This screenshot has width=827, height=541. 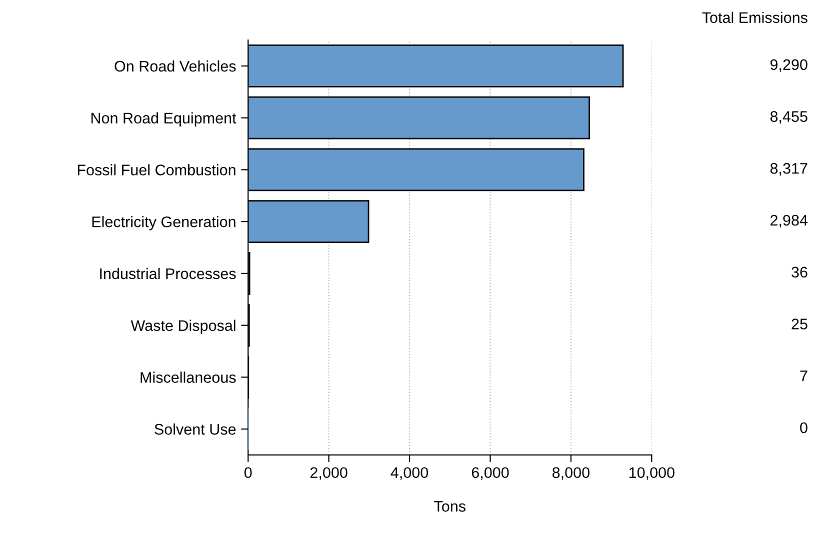 I want to click on x-tick-label: 0, so click(x=248, y=472).